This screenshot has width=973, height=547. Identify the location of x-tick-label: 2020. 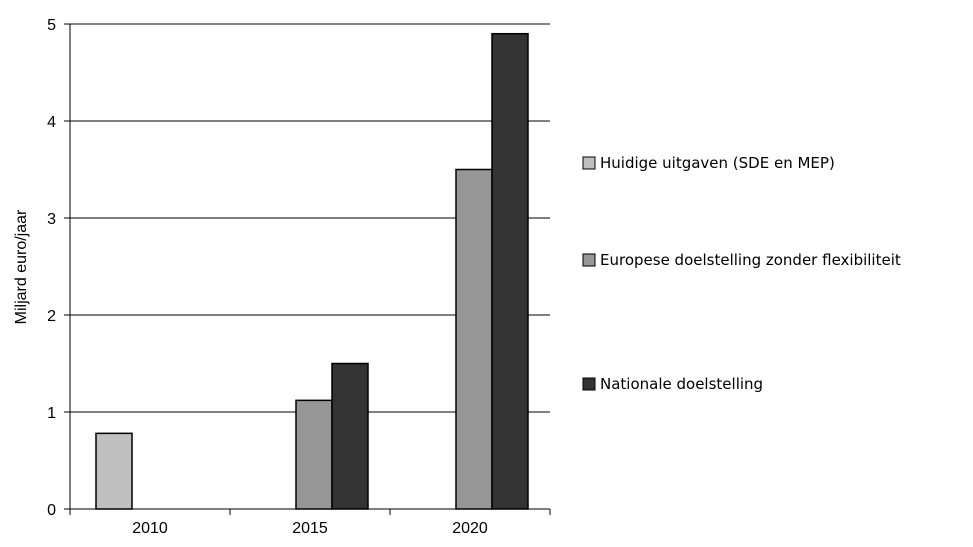
(470, 528).